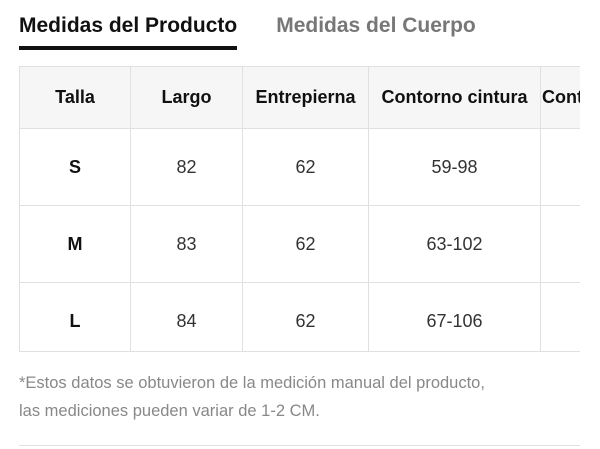  Describe the element at coordinates (75, 316) in the screenshot. I see `size-cell: L` at that location.